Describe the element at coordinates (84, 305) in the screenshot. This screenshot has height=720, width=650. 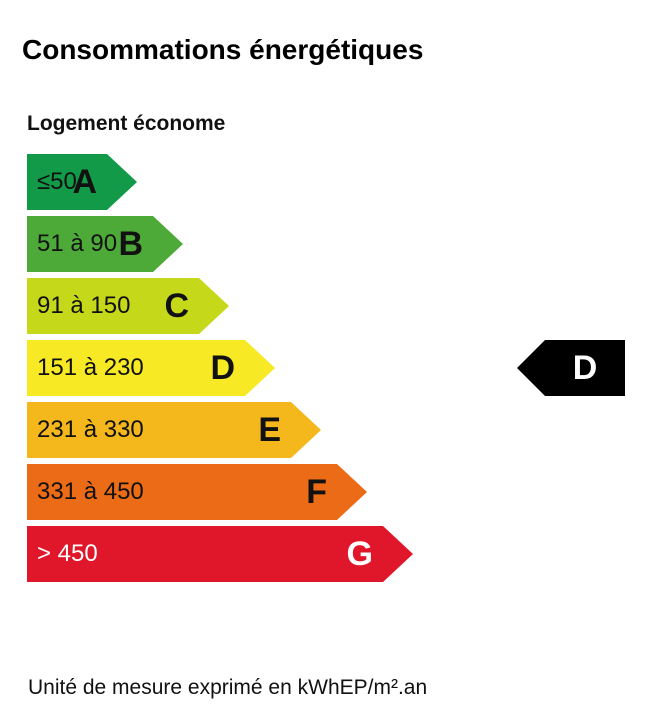
I see `energy-bar-range: 91 à 150` at that location.